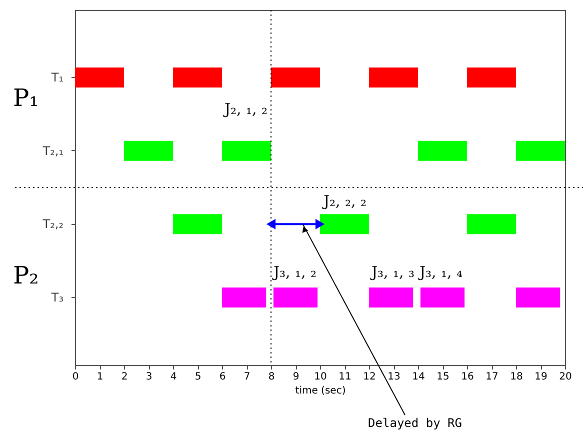 This screenshot has width=584, height=434. I want to click on text: P₂, so click(26, 275).